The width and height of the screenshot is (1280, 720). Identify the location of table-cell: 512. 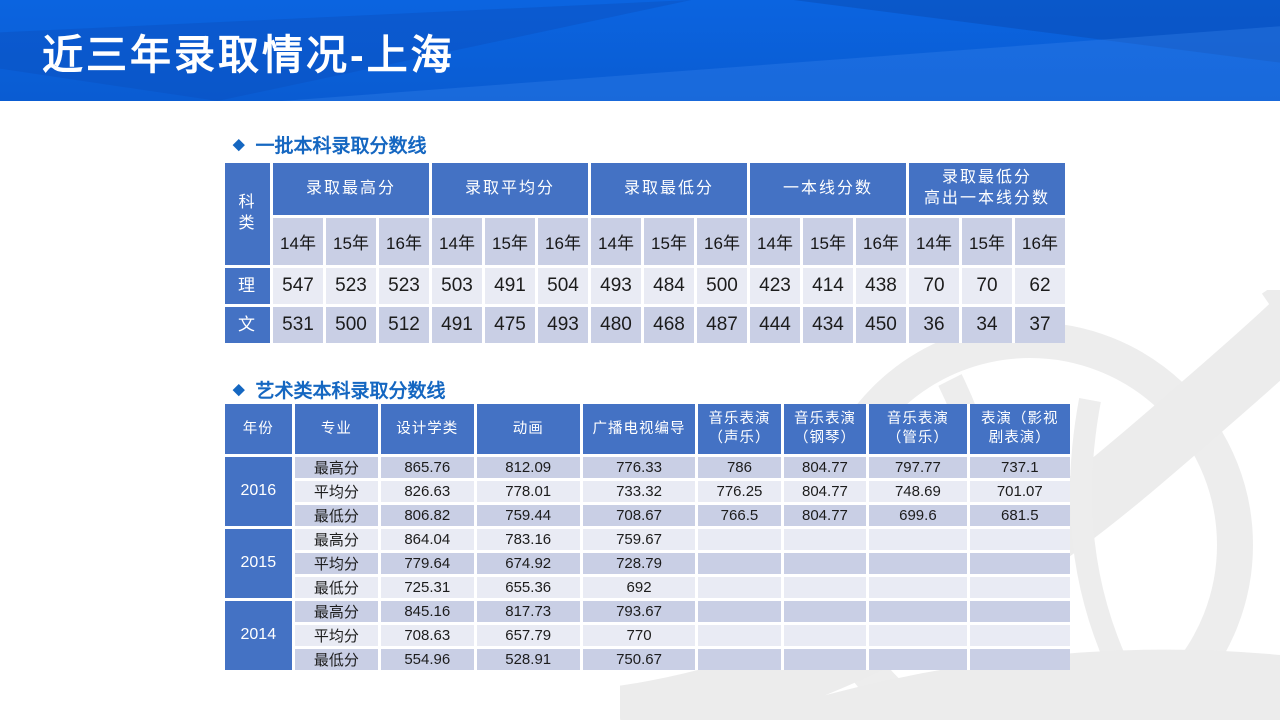
(404, 325).